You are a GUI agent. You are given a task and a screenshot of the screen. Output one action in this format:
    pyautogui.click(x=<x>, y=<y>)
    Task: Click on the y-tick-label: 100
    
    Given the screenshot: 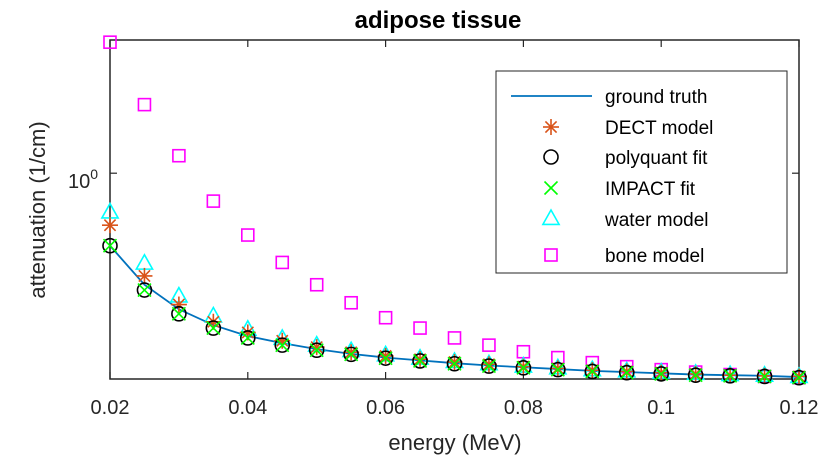 What is the action you would take?
    pyautogui.click(x=83, y=179)
    